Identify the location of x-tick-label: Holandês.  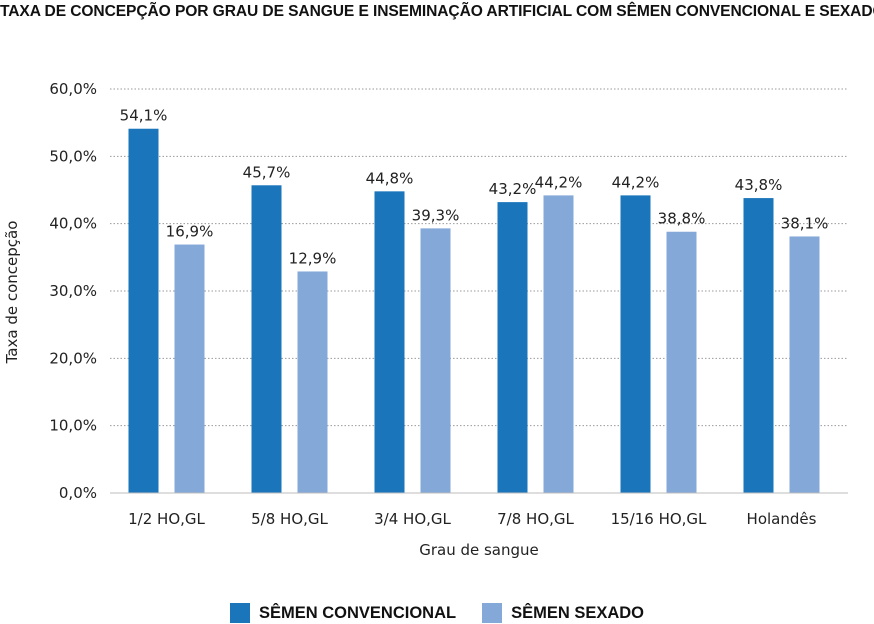
(782, 519).